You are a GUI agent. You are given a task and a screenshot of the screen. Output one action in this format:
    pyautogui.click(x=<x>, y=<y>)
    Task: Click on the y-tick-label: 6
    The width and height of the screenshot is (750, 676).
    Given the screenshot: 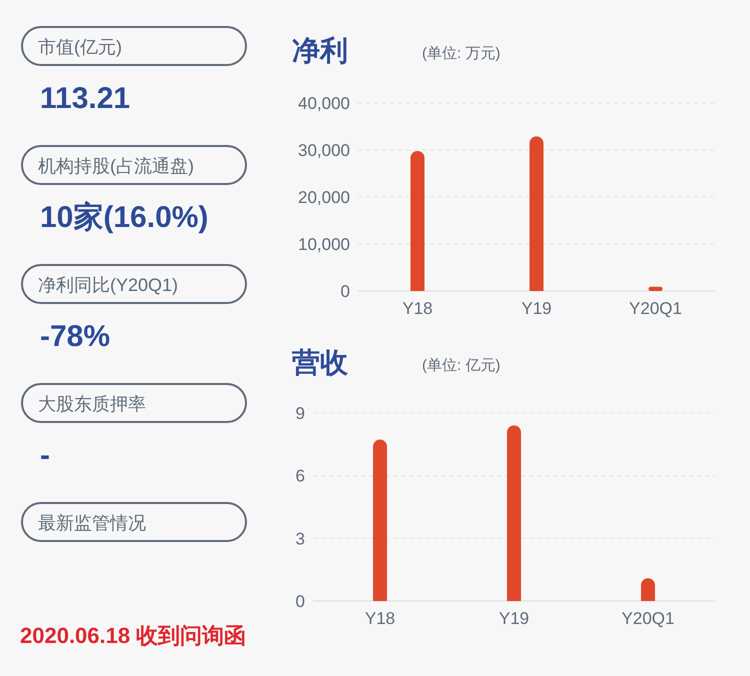 What is the action you would take?
    pyautogui.click(x=300, y=476)
    